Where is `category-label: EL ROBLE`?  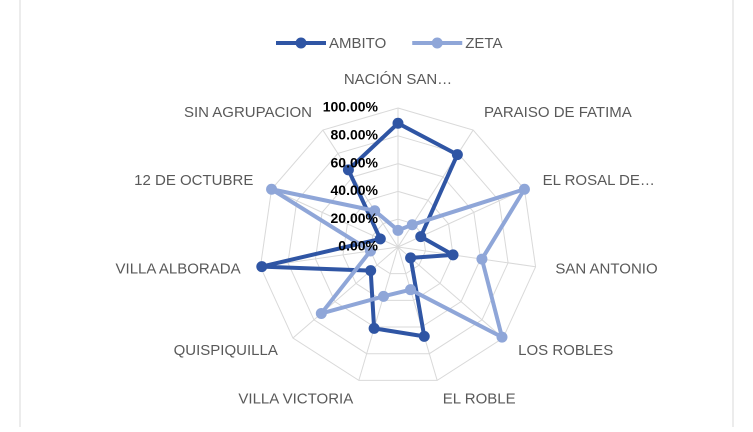 category-label: EL ROBLE is located at coordinates (479, 399).